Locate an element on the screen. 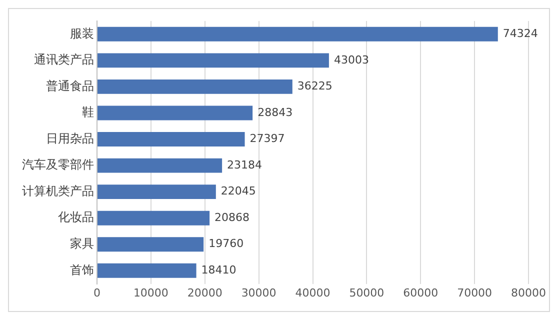  y-tick-label: 家具 is located at coordinates (82, 243).